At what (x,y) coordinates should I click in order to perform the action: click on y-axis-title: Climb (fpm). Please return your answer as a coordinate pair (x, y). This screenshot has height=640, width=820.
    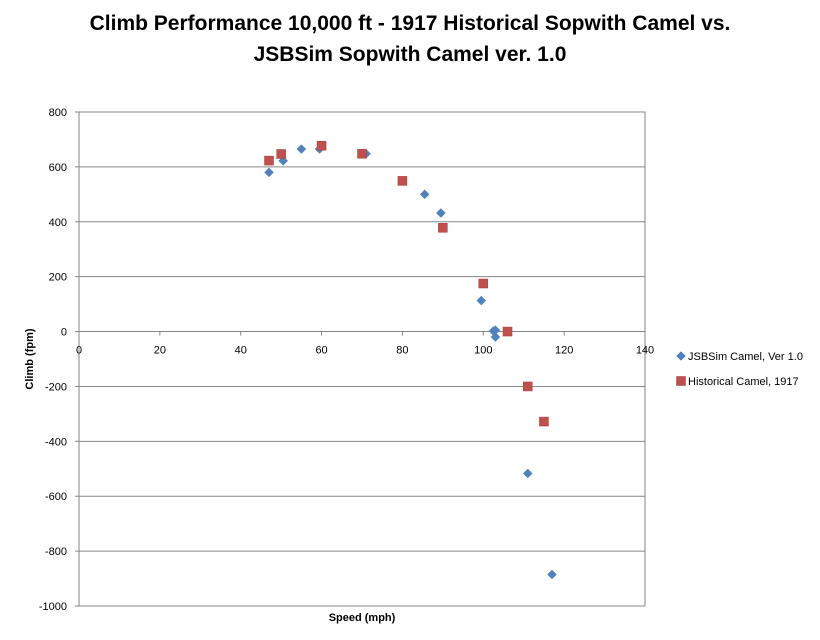
    Looking at the image, I should click on (30, 358).